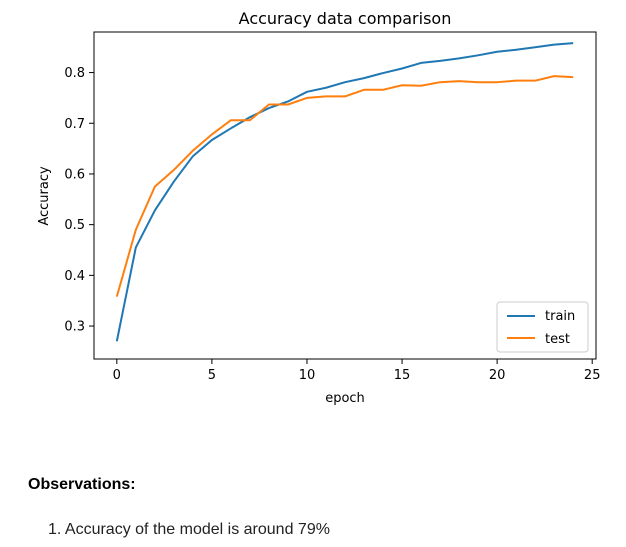  What do you see at coordinates (74, 174) in the screenshot?
I see `y-tick-label: 0.6` at bounding box center [74, 174].